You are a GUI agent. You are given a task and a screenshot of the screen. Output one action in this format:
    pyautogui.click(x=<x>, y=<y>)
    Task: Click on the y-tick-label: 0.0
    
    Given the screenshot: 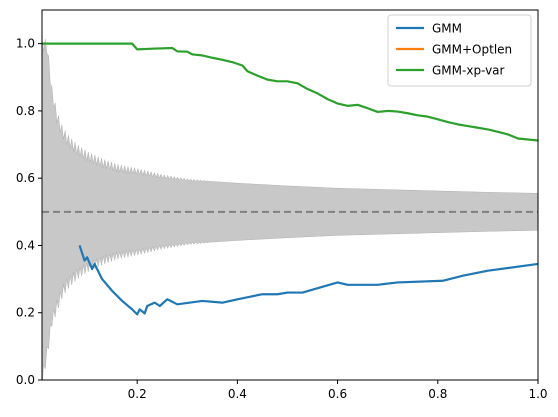 What is the action you would take?
    pyautogui.click(x=25, y=380)
    